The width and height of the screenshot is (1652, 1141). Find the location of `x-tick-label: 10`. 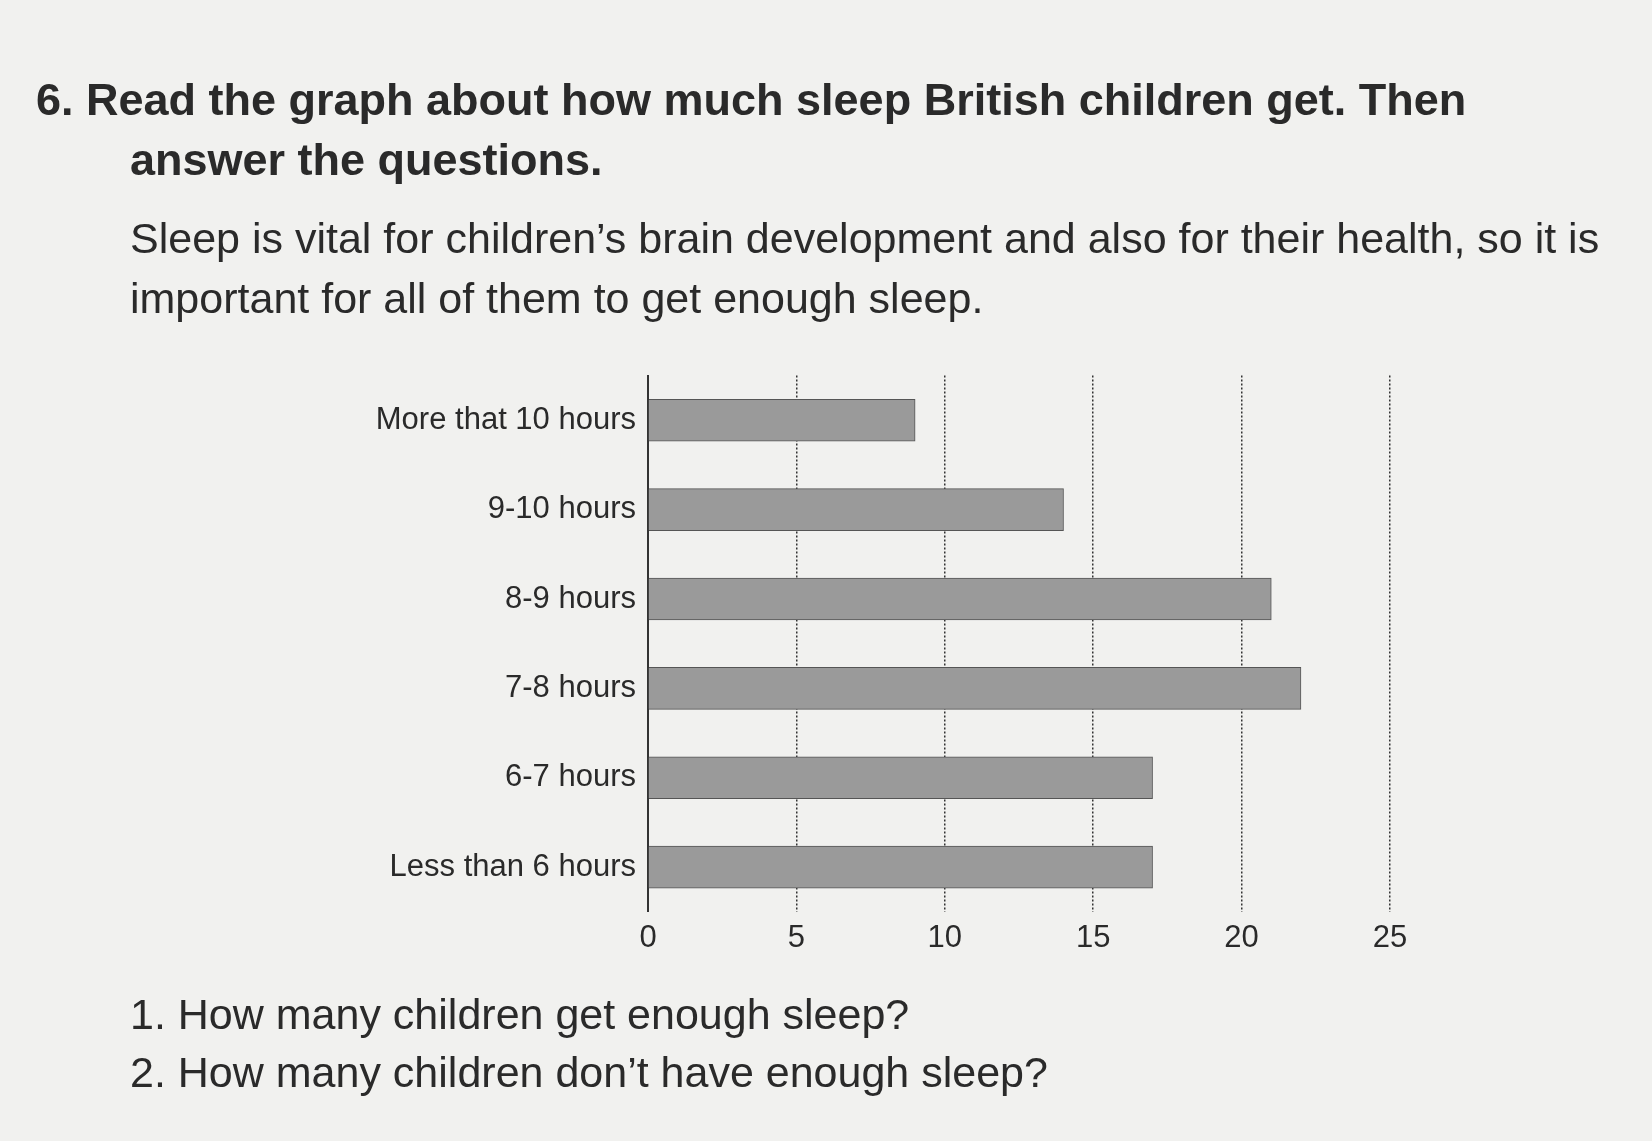

x-tick-label: 10 is located at coordinates (945, 936).